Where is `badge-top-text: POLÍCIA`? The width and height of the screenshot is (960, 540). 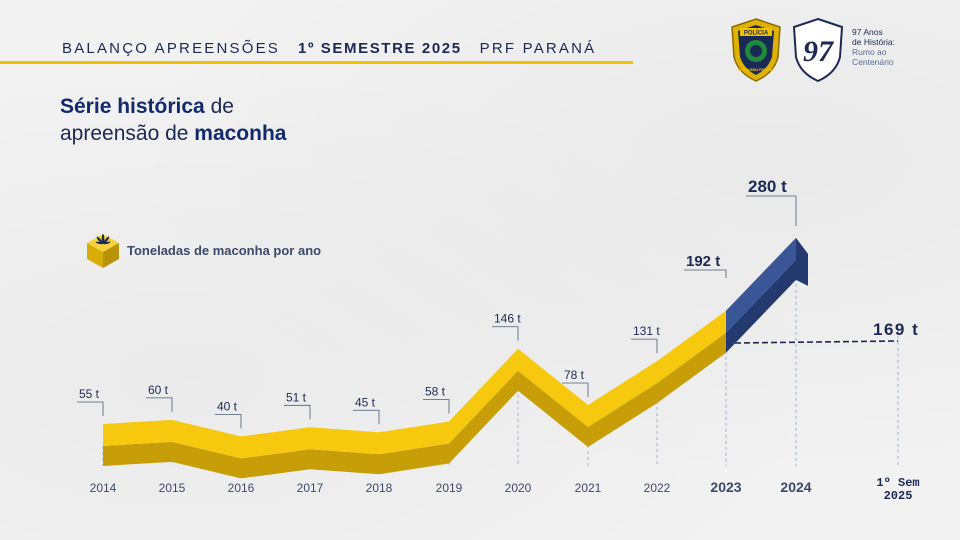
badge-top-text: POLÍCIA is located at coordinates (756, 33).